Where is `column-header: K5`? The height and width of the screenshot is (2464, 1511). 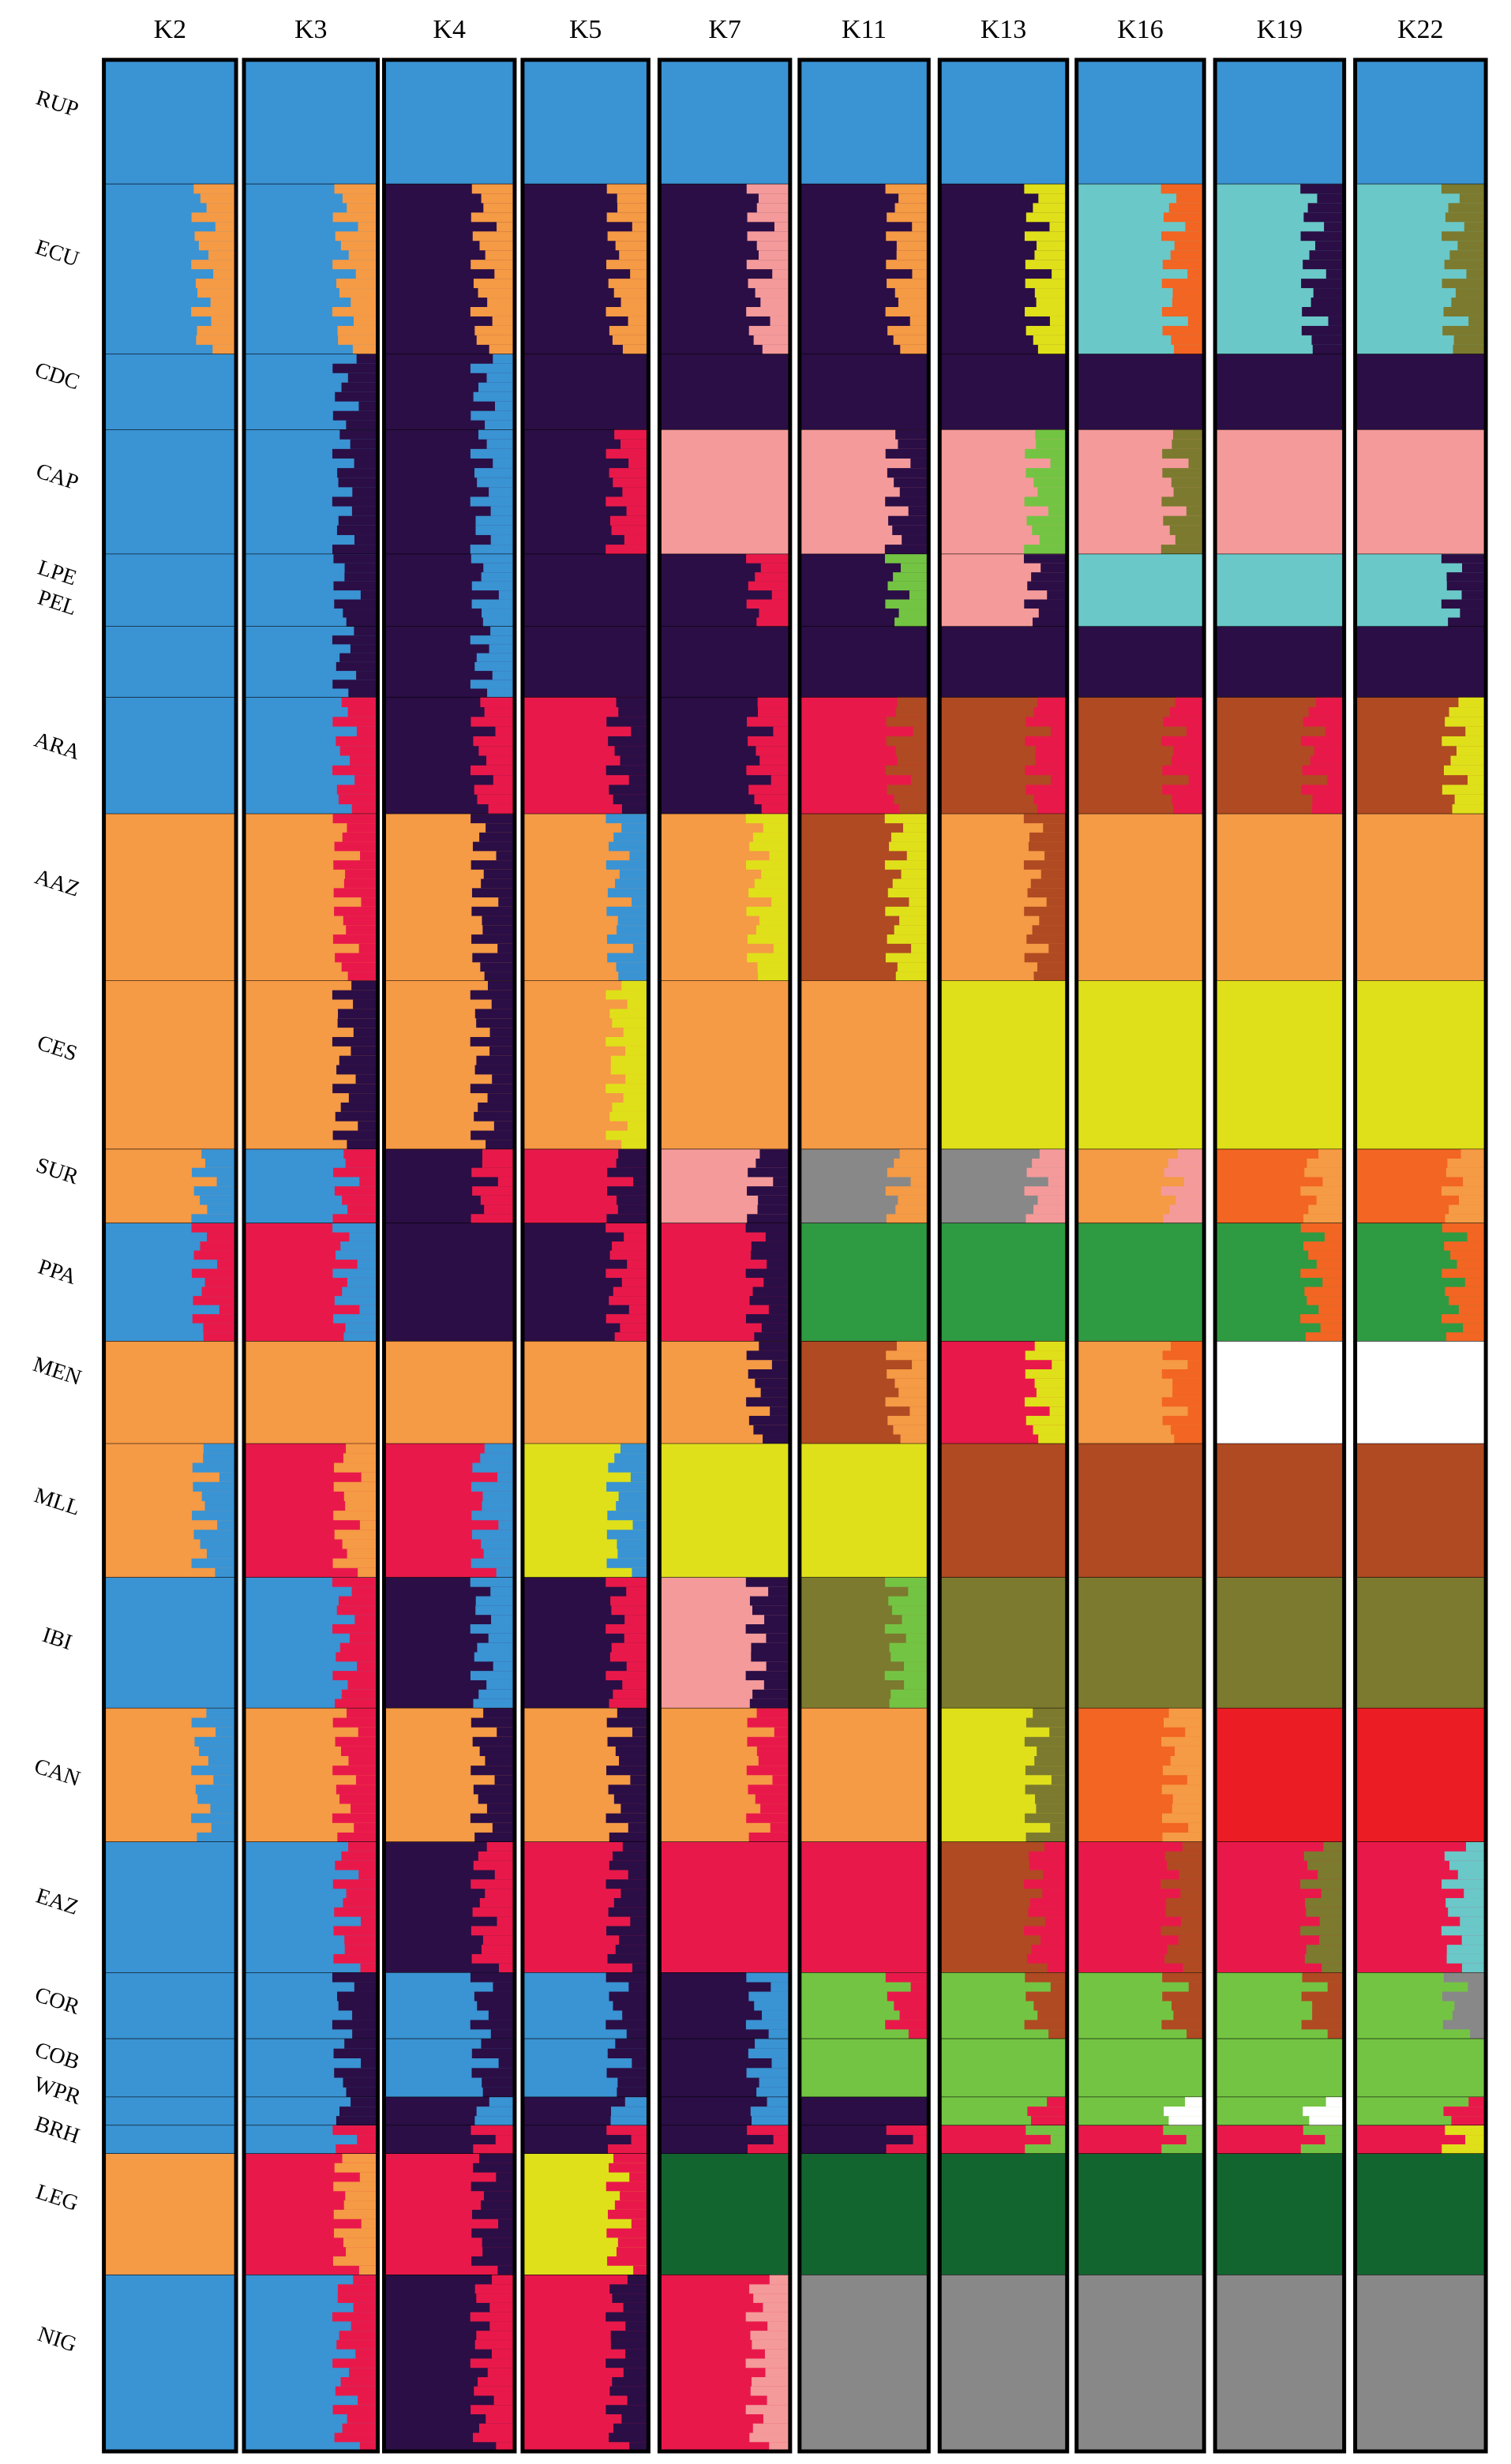
column-header: K5 is located at coordinates (585, 29).